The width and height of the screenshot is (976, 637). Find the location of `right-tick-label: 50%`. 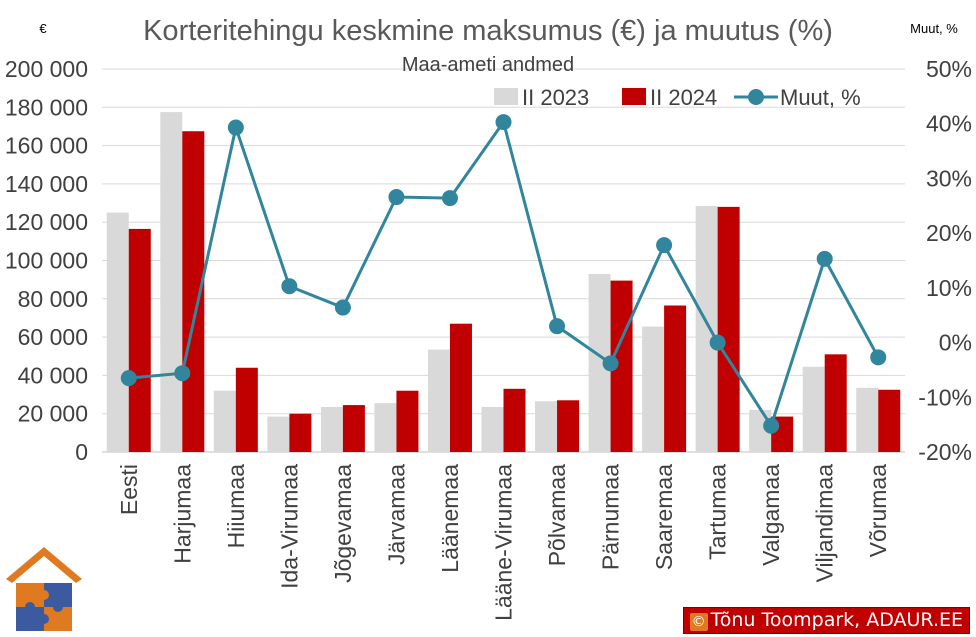

right-tick-label: 50% is located at coordinates (949, 69).